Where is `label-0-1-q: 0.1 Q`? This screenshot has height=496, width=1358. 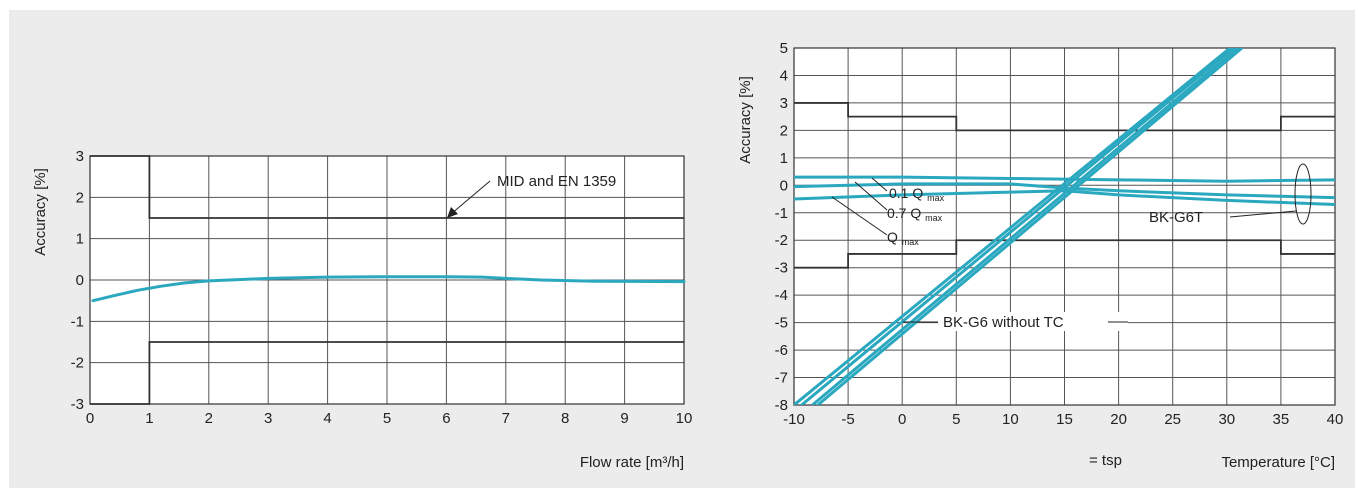 label-0-1-q: 0.1 Q is located at coordinates (906, 193).